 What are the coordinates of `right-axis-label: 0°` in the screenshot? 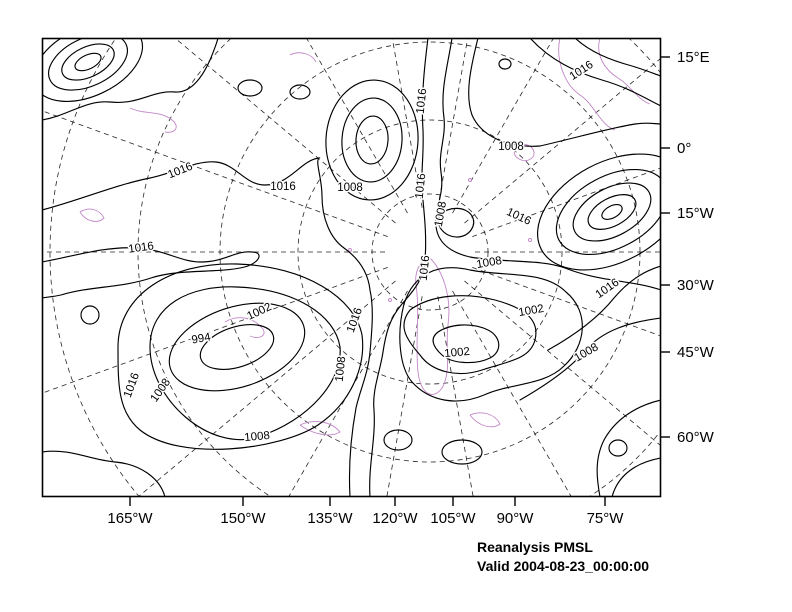 It's located at (684, 148).